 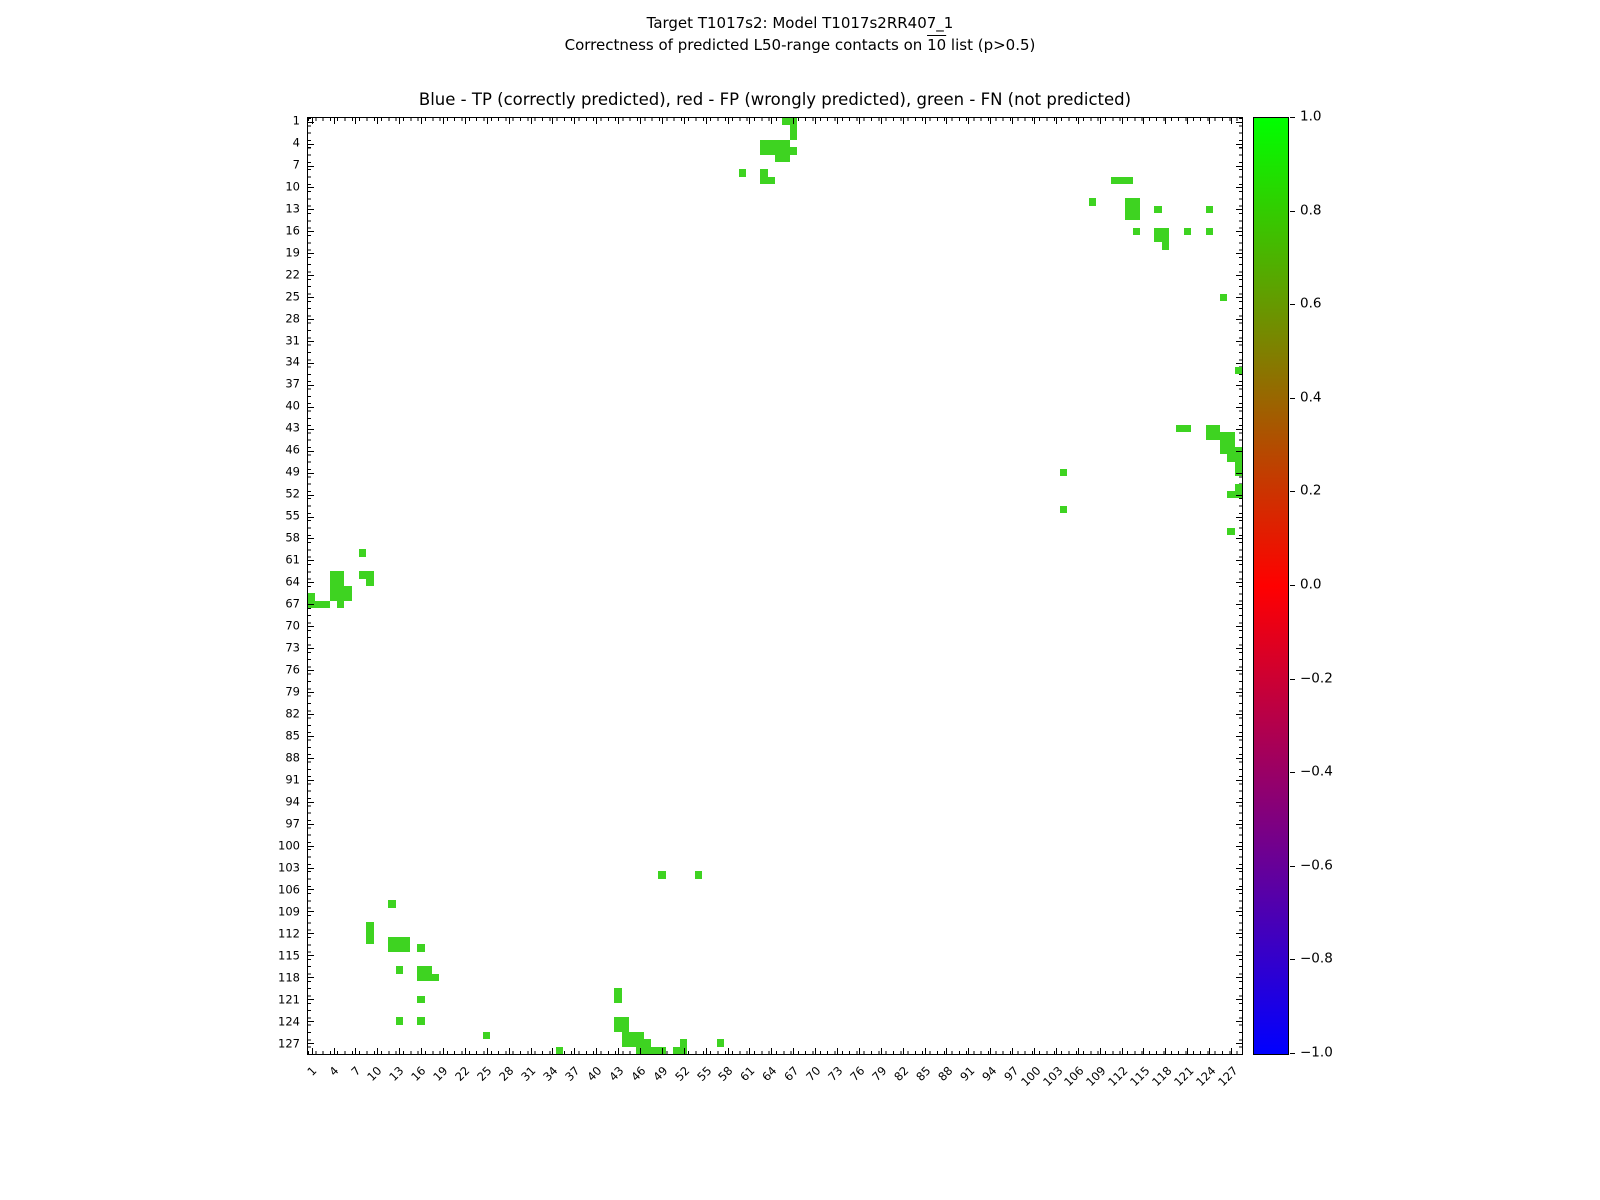 What do you see at coordinates (289, 999) in the screenshot?
I see `y-tick-label: 121` at bounding box center [289, 999].